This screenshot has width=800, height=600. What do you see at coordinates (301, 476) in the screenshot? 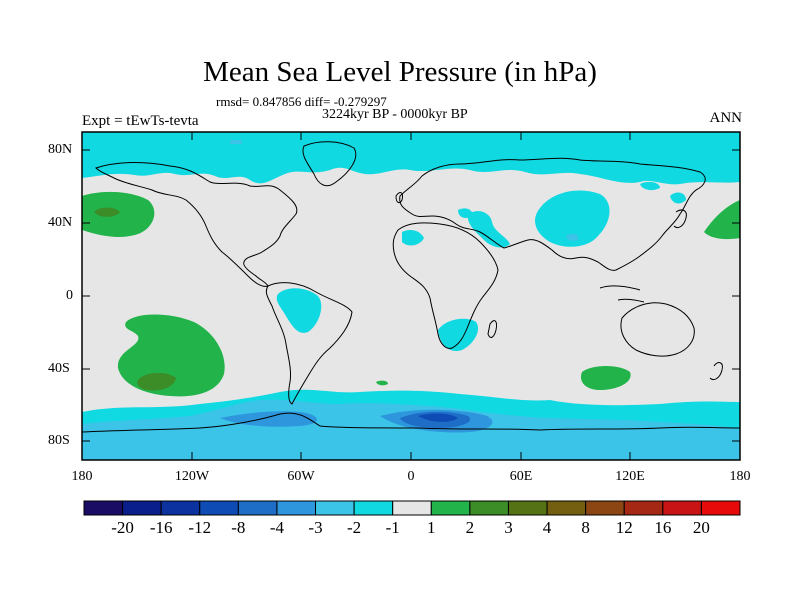
I see `x-tick-60w: 60W` at bounding box center [301, 476].